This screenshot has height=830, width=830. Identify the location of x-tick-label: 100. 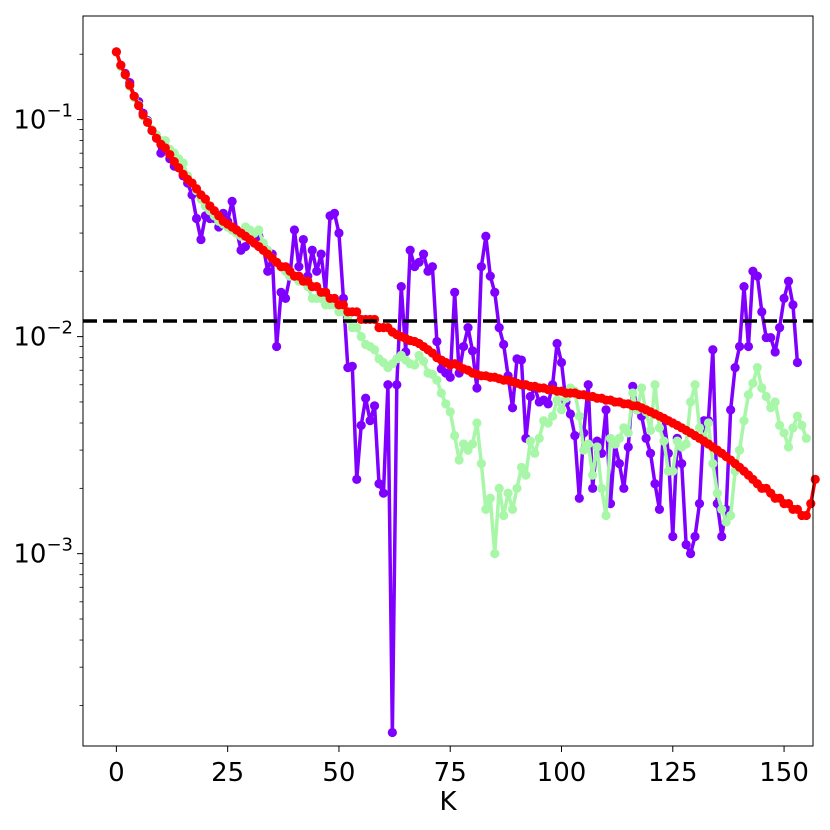
(562, 773).